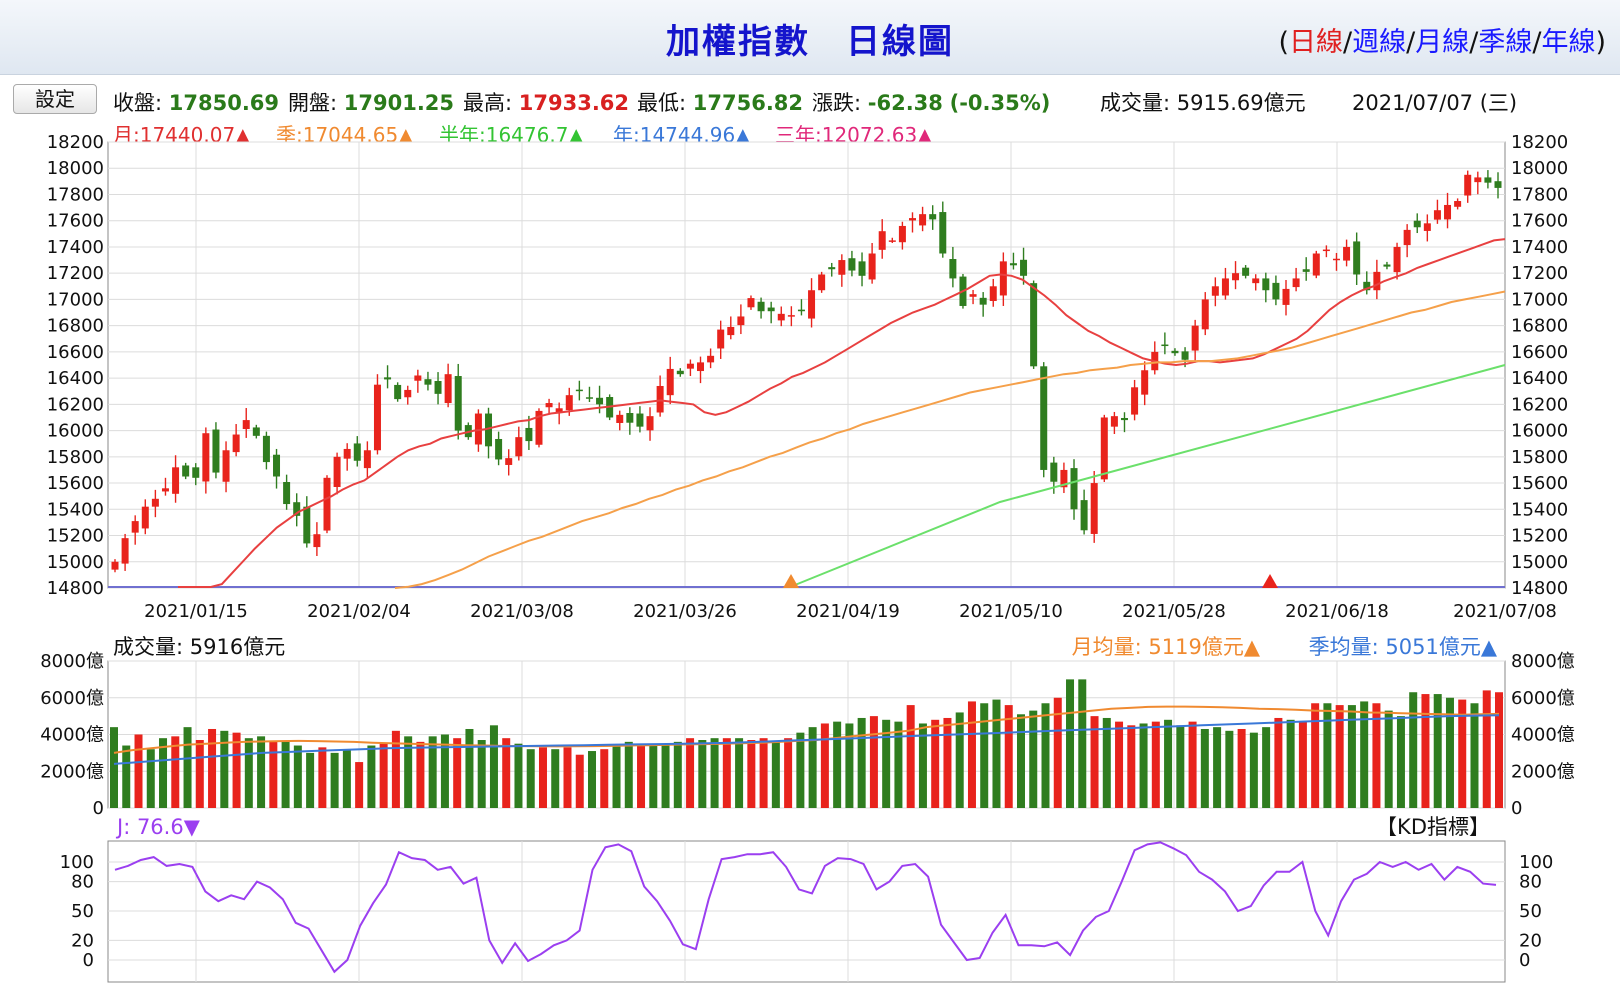 This screenshot has width=1620, height=994. I want to click on x-tick-label: 2021/06/18, so click(1337, 611).